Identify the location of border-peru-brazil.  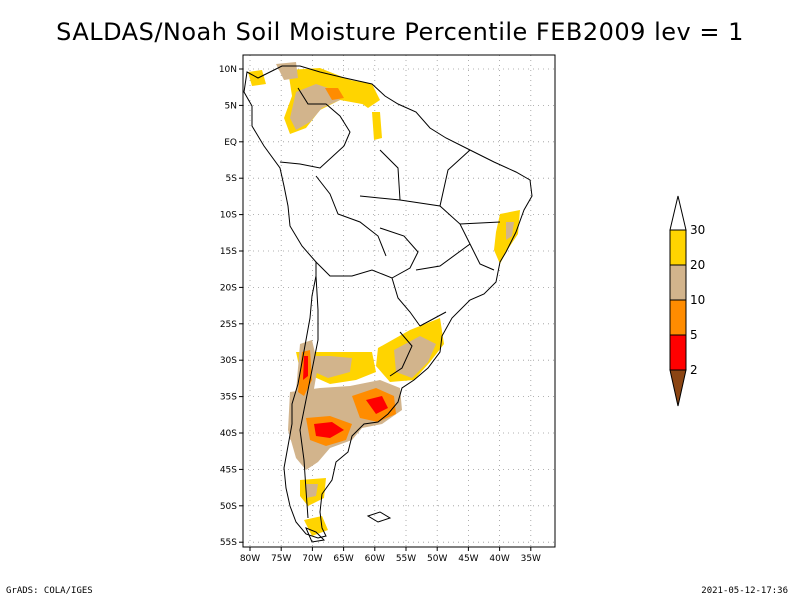
(351, 216).